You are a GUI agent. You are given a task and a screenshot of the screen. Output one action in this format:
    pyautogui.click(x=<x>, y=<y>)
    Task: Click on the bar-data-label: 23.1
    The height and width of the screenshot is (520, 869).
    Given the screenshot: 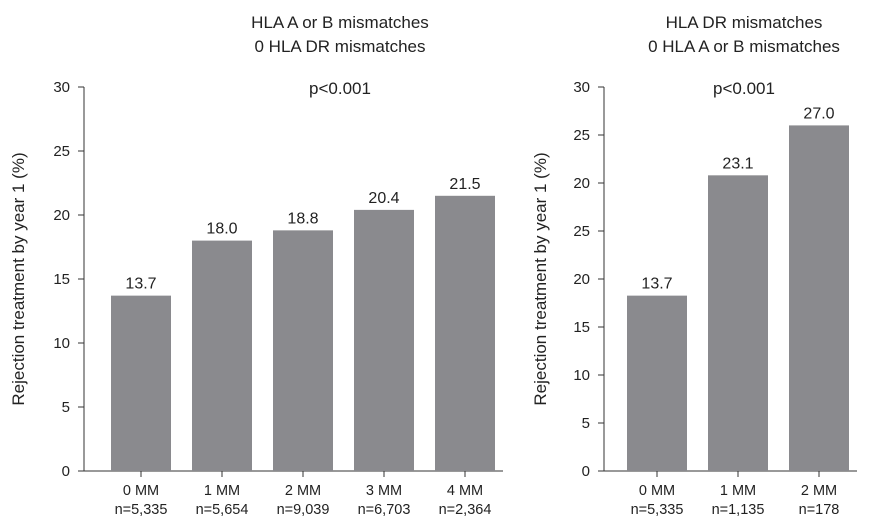 What is the action you would take?
    pyautogui.click(x=737, y=163)
    